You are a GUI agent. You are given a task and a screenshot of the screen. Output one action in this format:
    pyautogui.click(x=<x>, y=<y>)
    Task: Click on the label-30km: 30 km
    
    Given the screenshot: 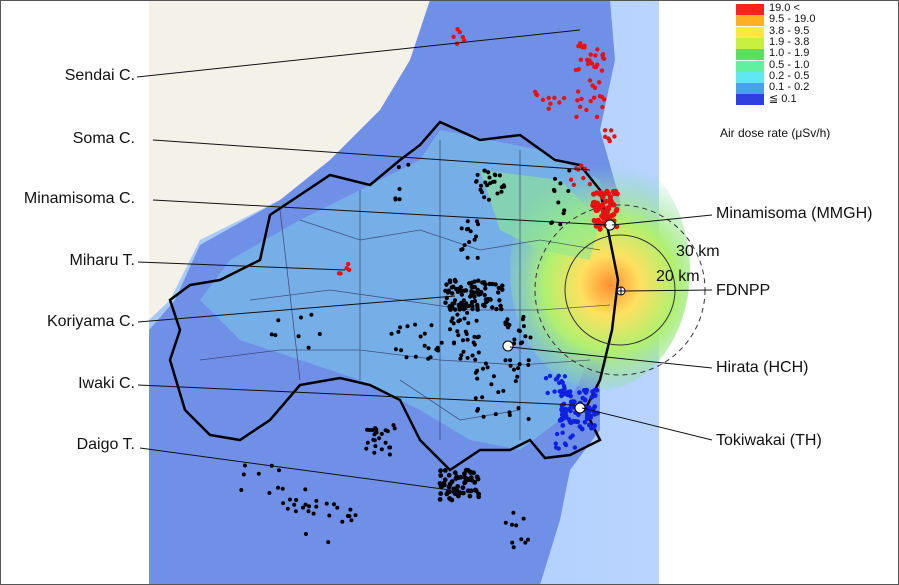 What is the action you would take?
    pyautogui.click(x=698, y=251)
    